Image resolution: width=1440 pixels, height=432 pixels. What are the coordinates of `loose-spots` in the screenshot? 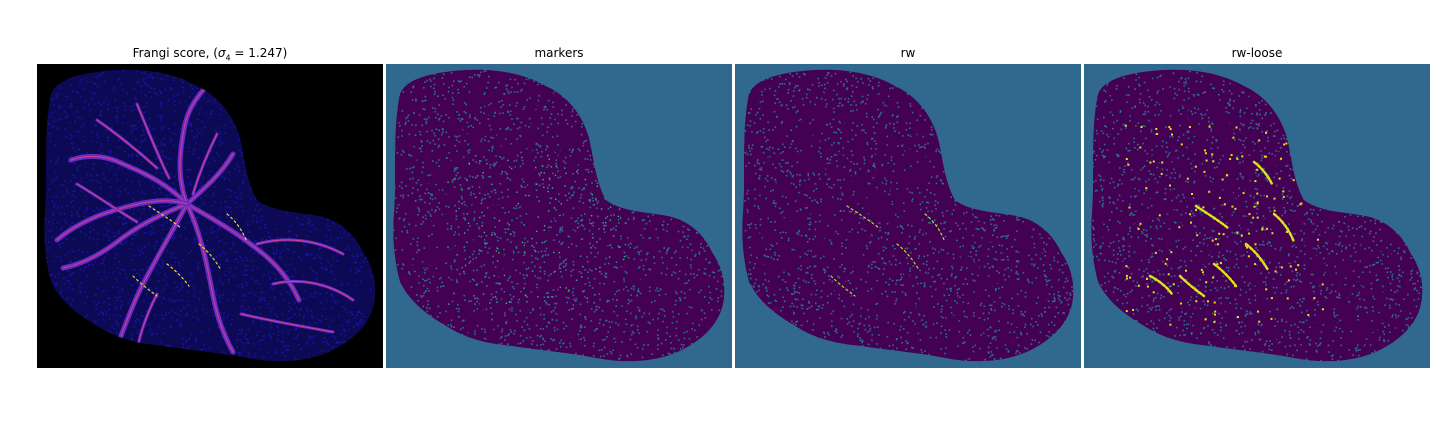 It's located at (1224, 225).